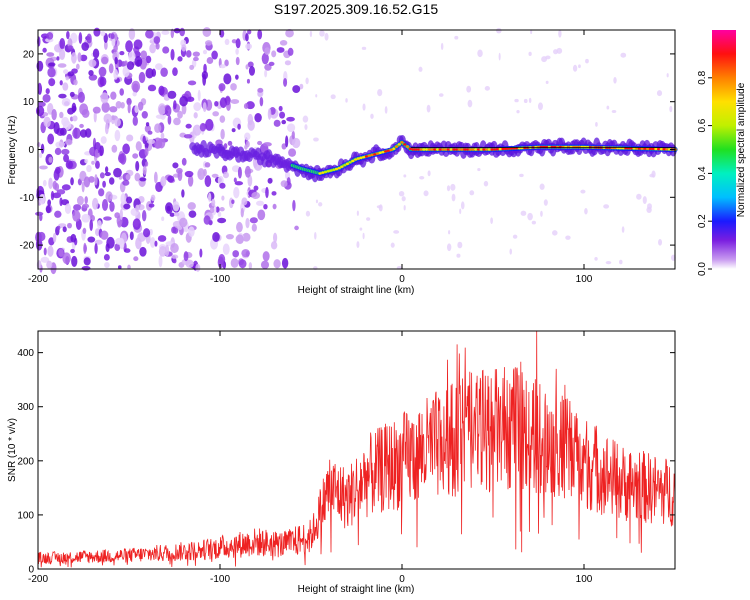 This screenshot has height=600, width=750. I want to click on chart-title: S197.2025.309.16.52.G15, so click(356, 9).